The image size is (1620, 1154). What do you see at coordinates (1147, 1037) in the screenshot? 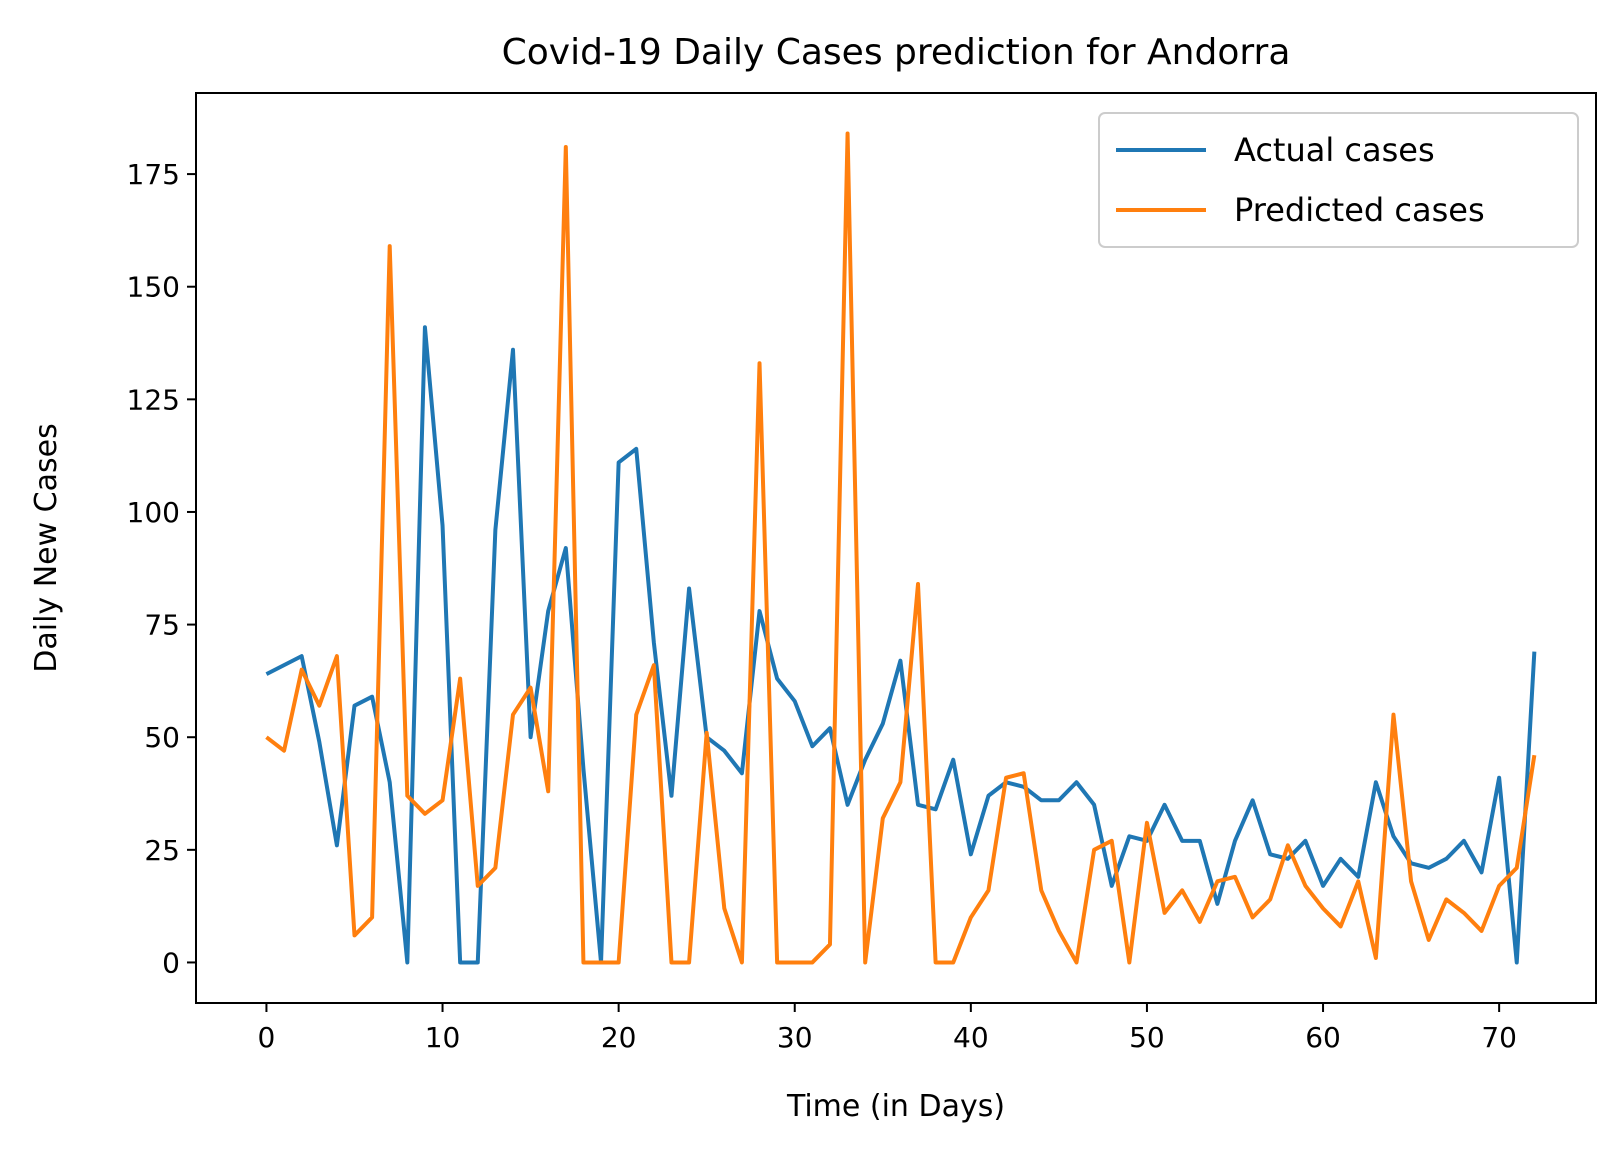
I see `x-tick-label: 50` at bounding box center [1147, 1037].